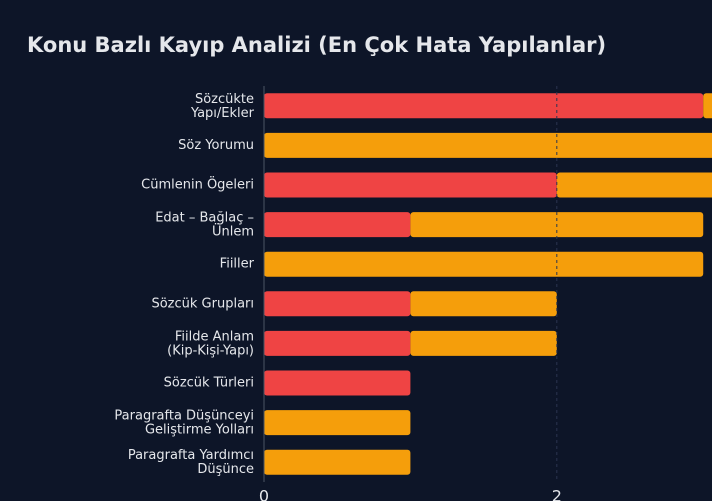  Describe the element at coordinates (197, 184) in the screenshot. I see `y-tick-label: Cümlenin Ögeleri` at that location.